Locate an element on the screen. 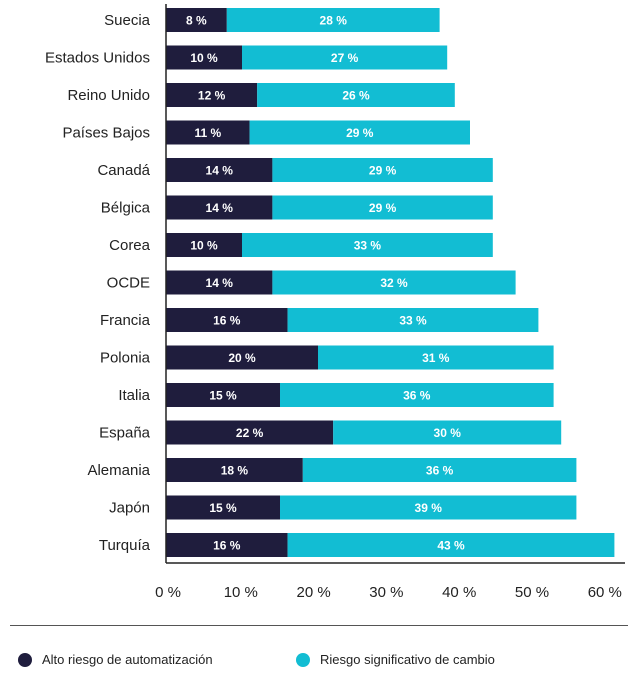  data-label: 39 % is located at coordinates (429, 508).